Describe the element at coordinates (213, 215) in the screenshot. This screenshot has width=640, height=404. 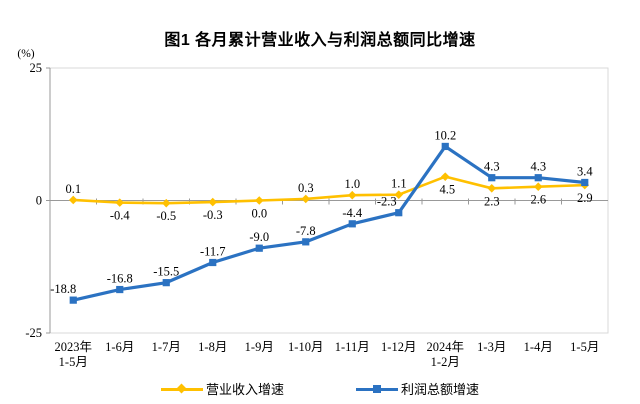
I see `data-label: -0.3` at that location.